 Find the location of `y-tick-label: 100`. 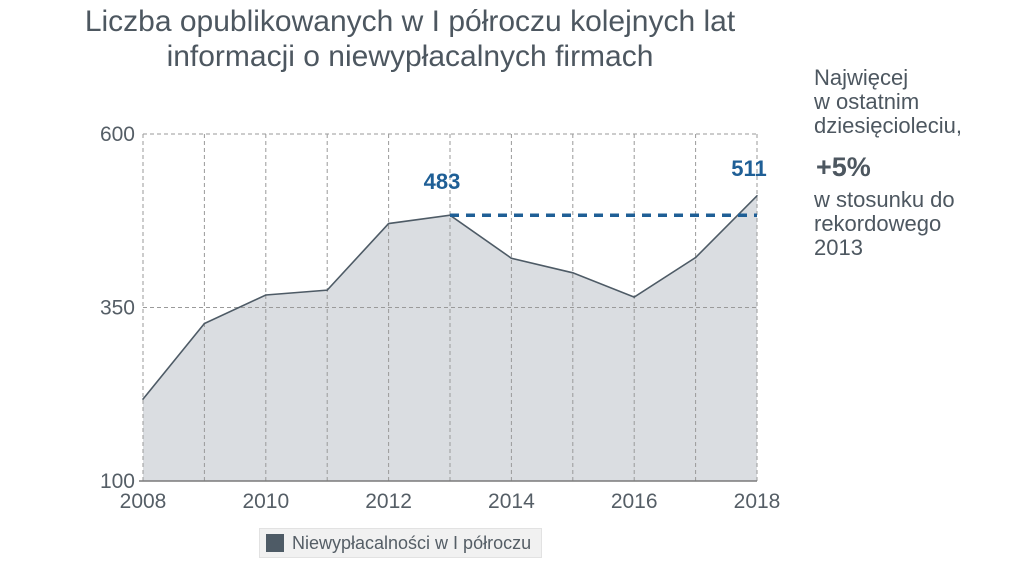

y-tick-label: 100 is located at coordinates (117, 481).